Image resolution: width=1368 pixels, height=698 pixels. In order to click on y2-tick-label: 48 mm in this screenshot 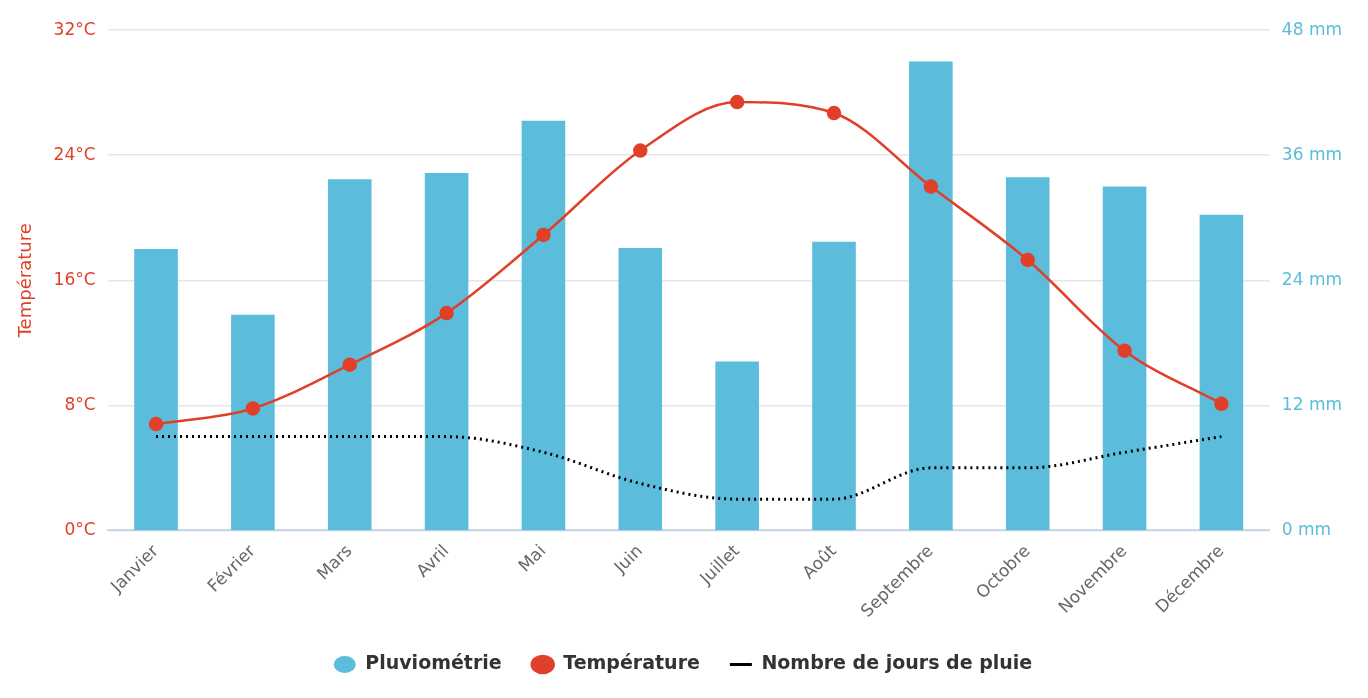, I will do `click(1311, 28)`.